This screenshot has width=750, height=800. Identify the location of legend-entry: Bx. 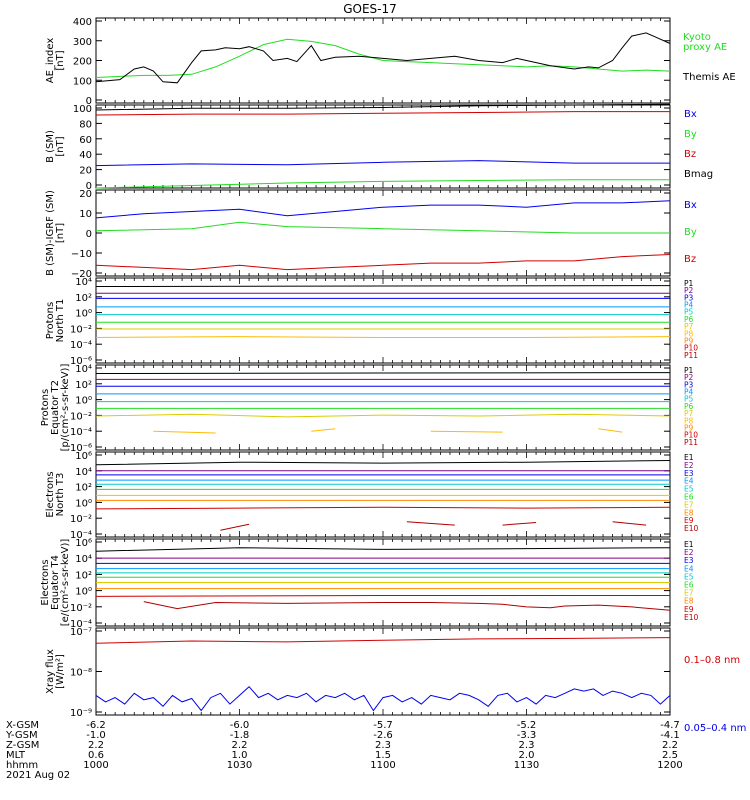
(690, 205).